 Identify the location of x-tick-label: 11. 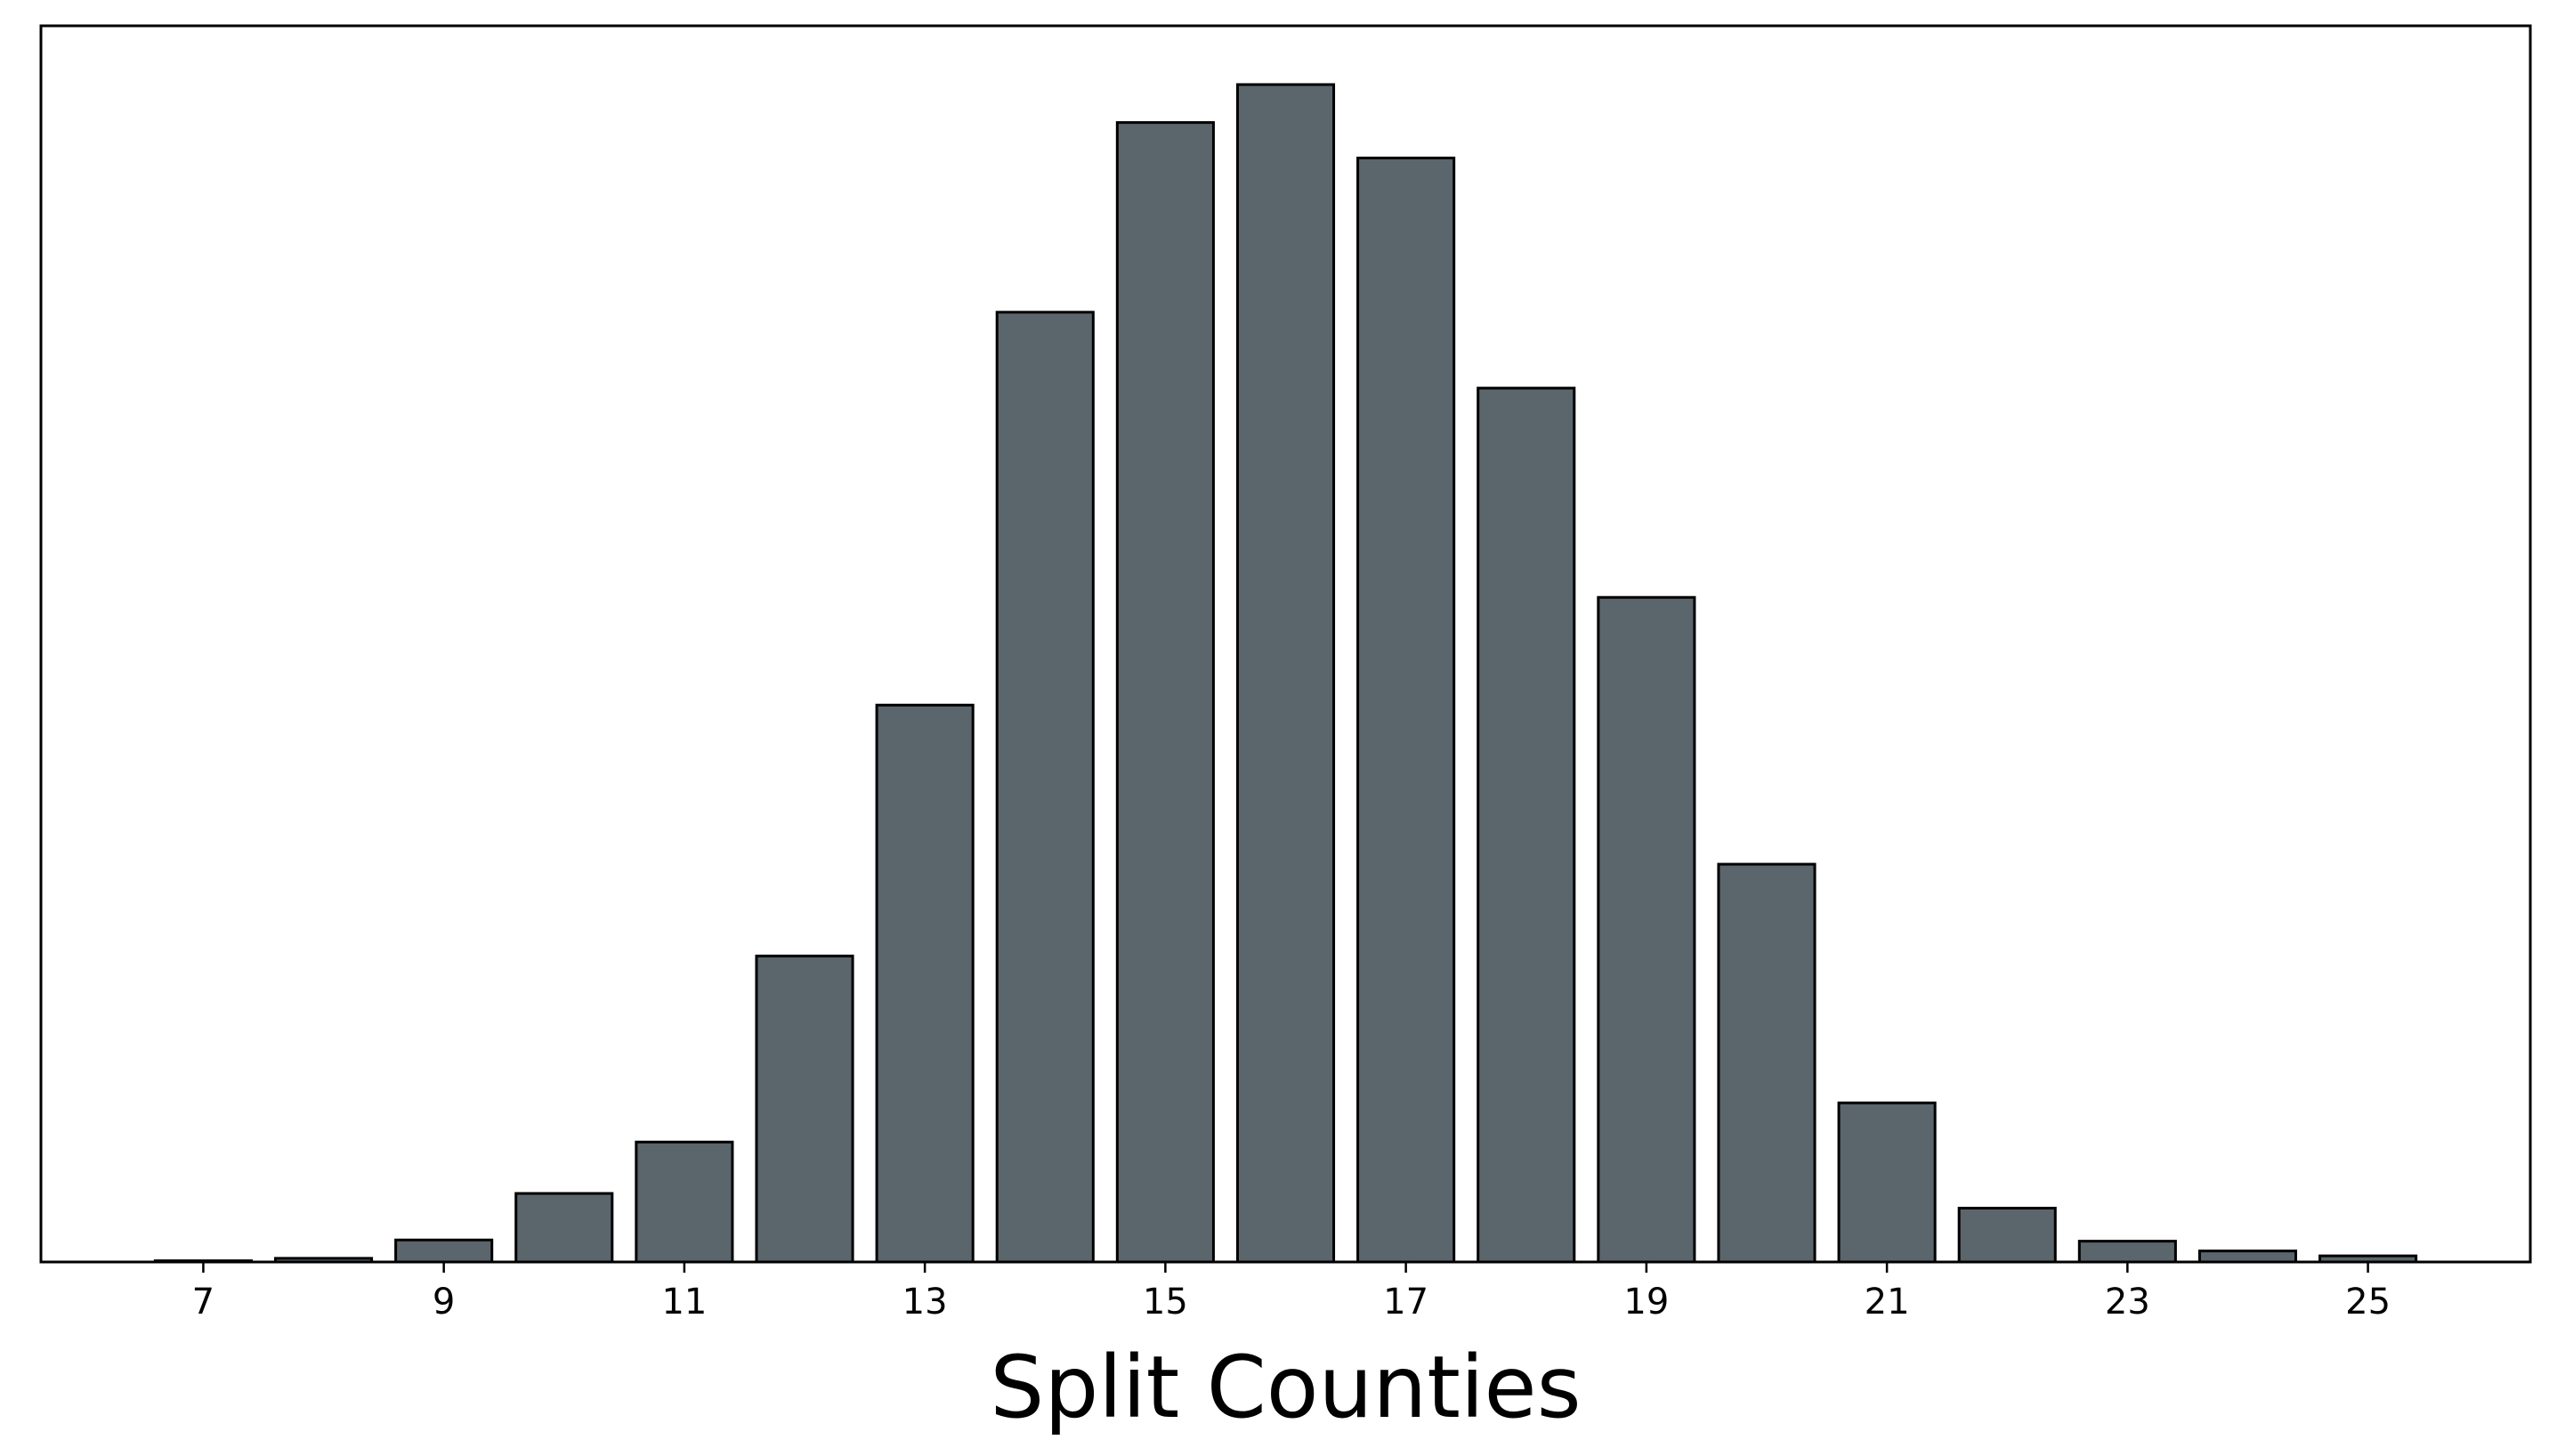
(684, 1302).